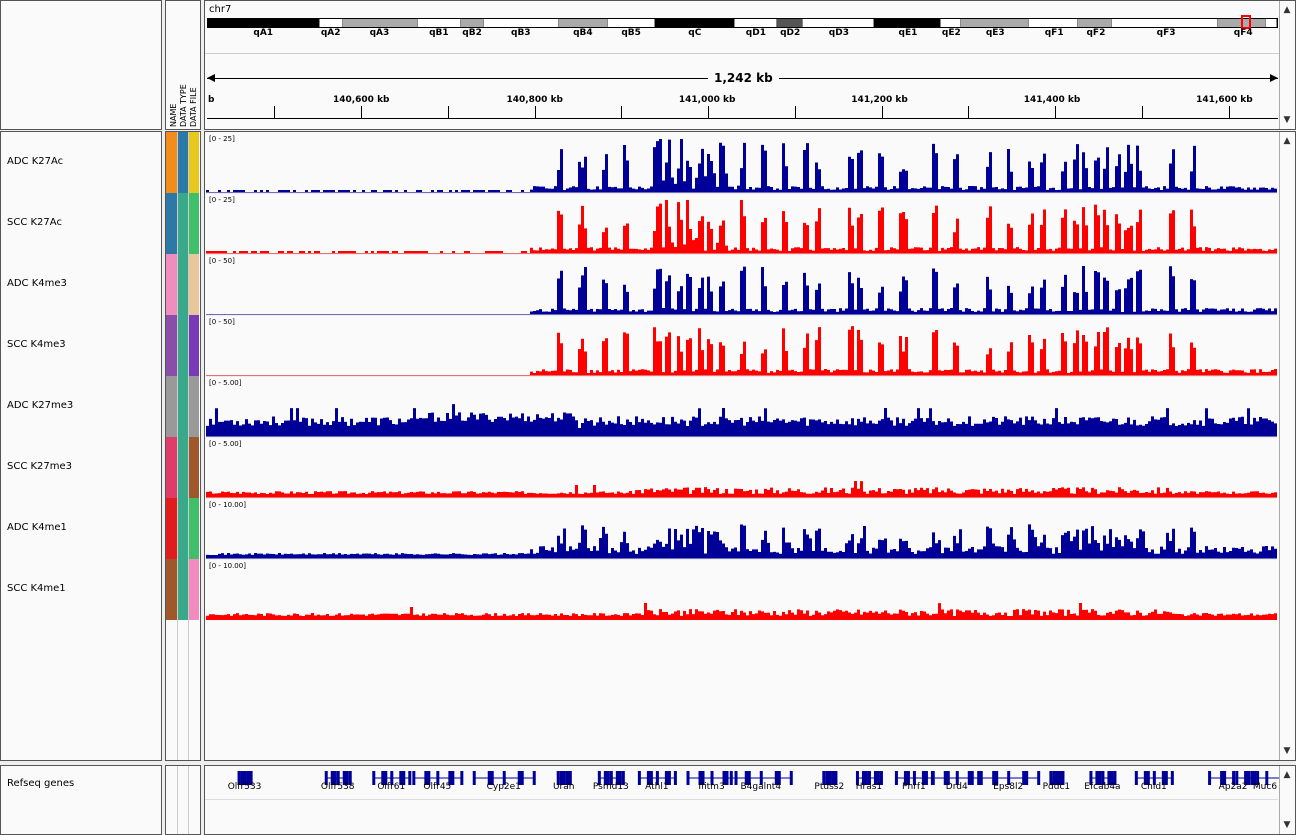  What do you see at coordinates (34, 222) in the screenshot?
I see `track-name: SCC K27Ac` at bounding box center [34, 222].